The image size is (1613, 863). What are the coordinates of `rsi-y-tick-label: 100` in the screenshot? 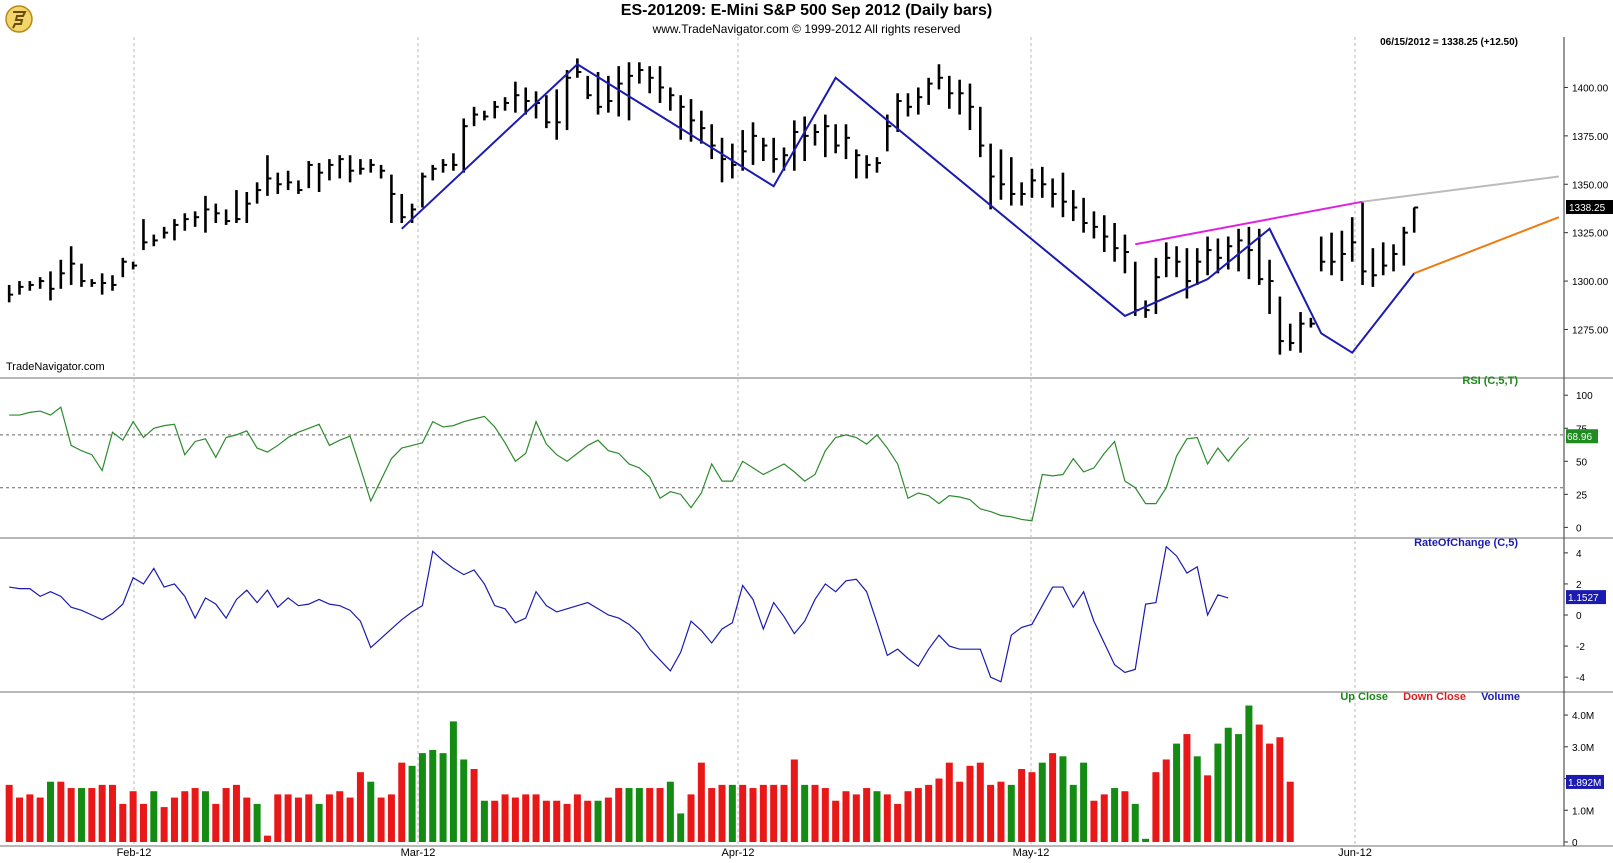 It's located at (1584, 396).